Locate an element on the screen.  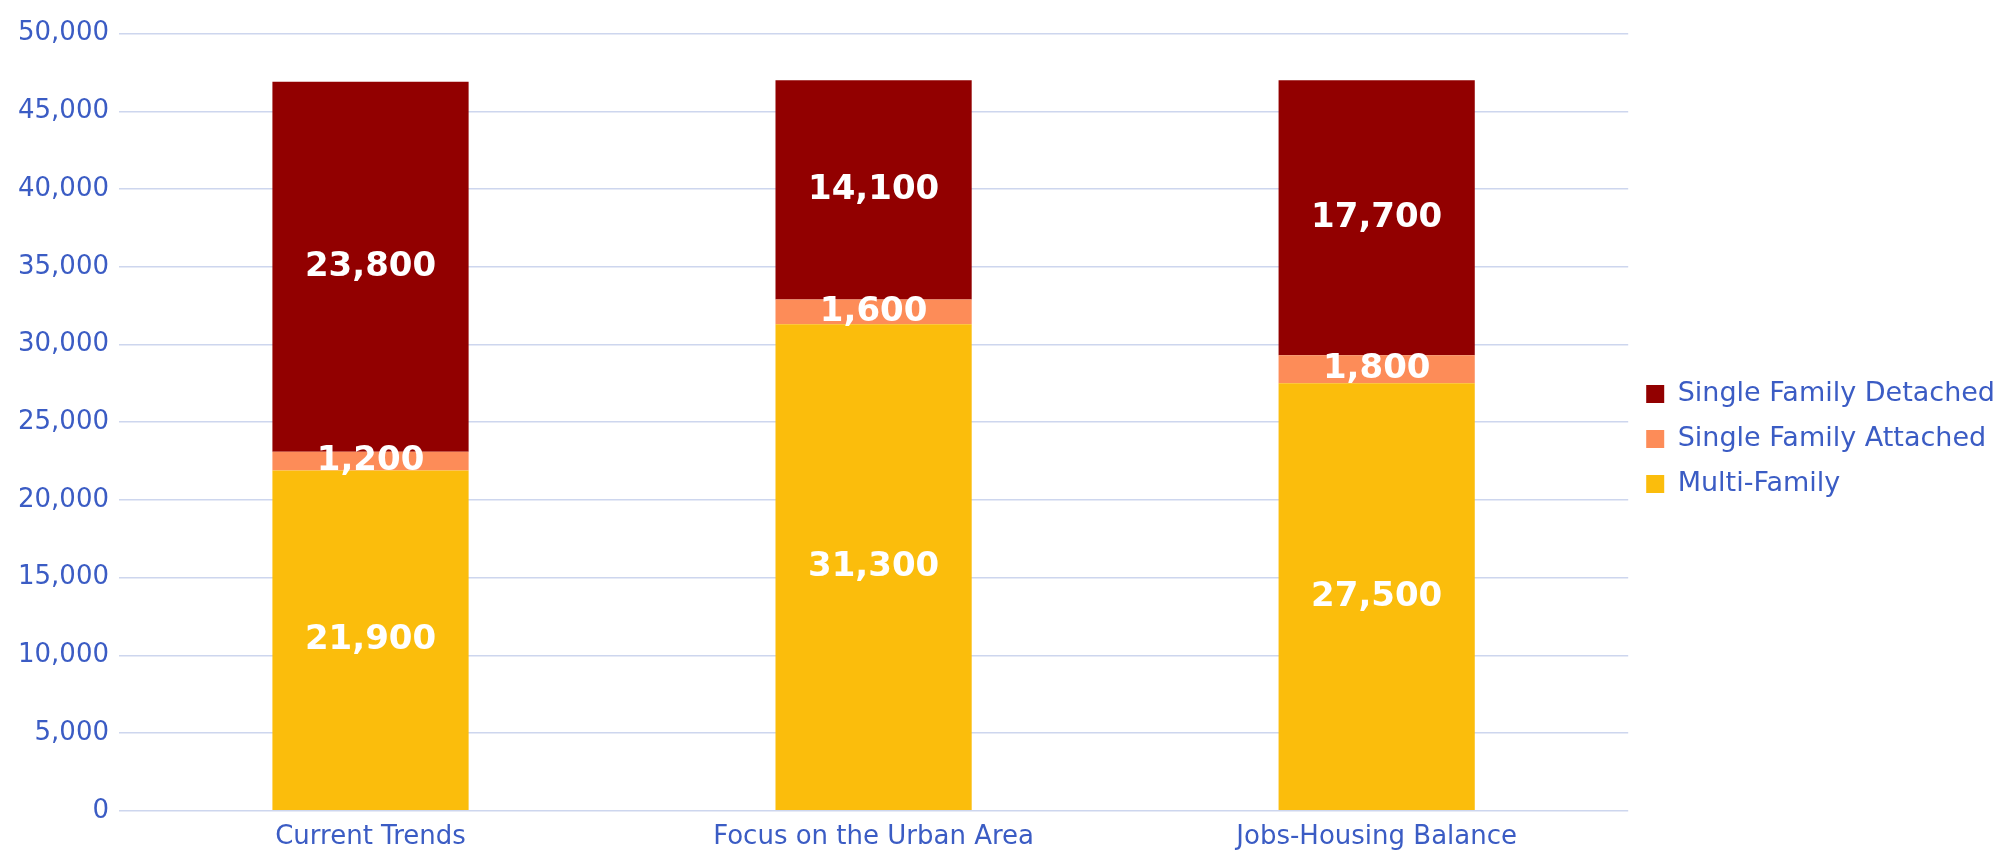
y-tick-label: 10,000 is located at coordinates (63, 653).